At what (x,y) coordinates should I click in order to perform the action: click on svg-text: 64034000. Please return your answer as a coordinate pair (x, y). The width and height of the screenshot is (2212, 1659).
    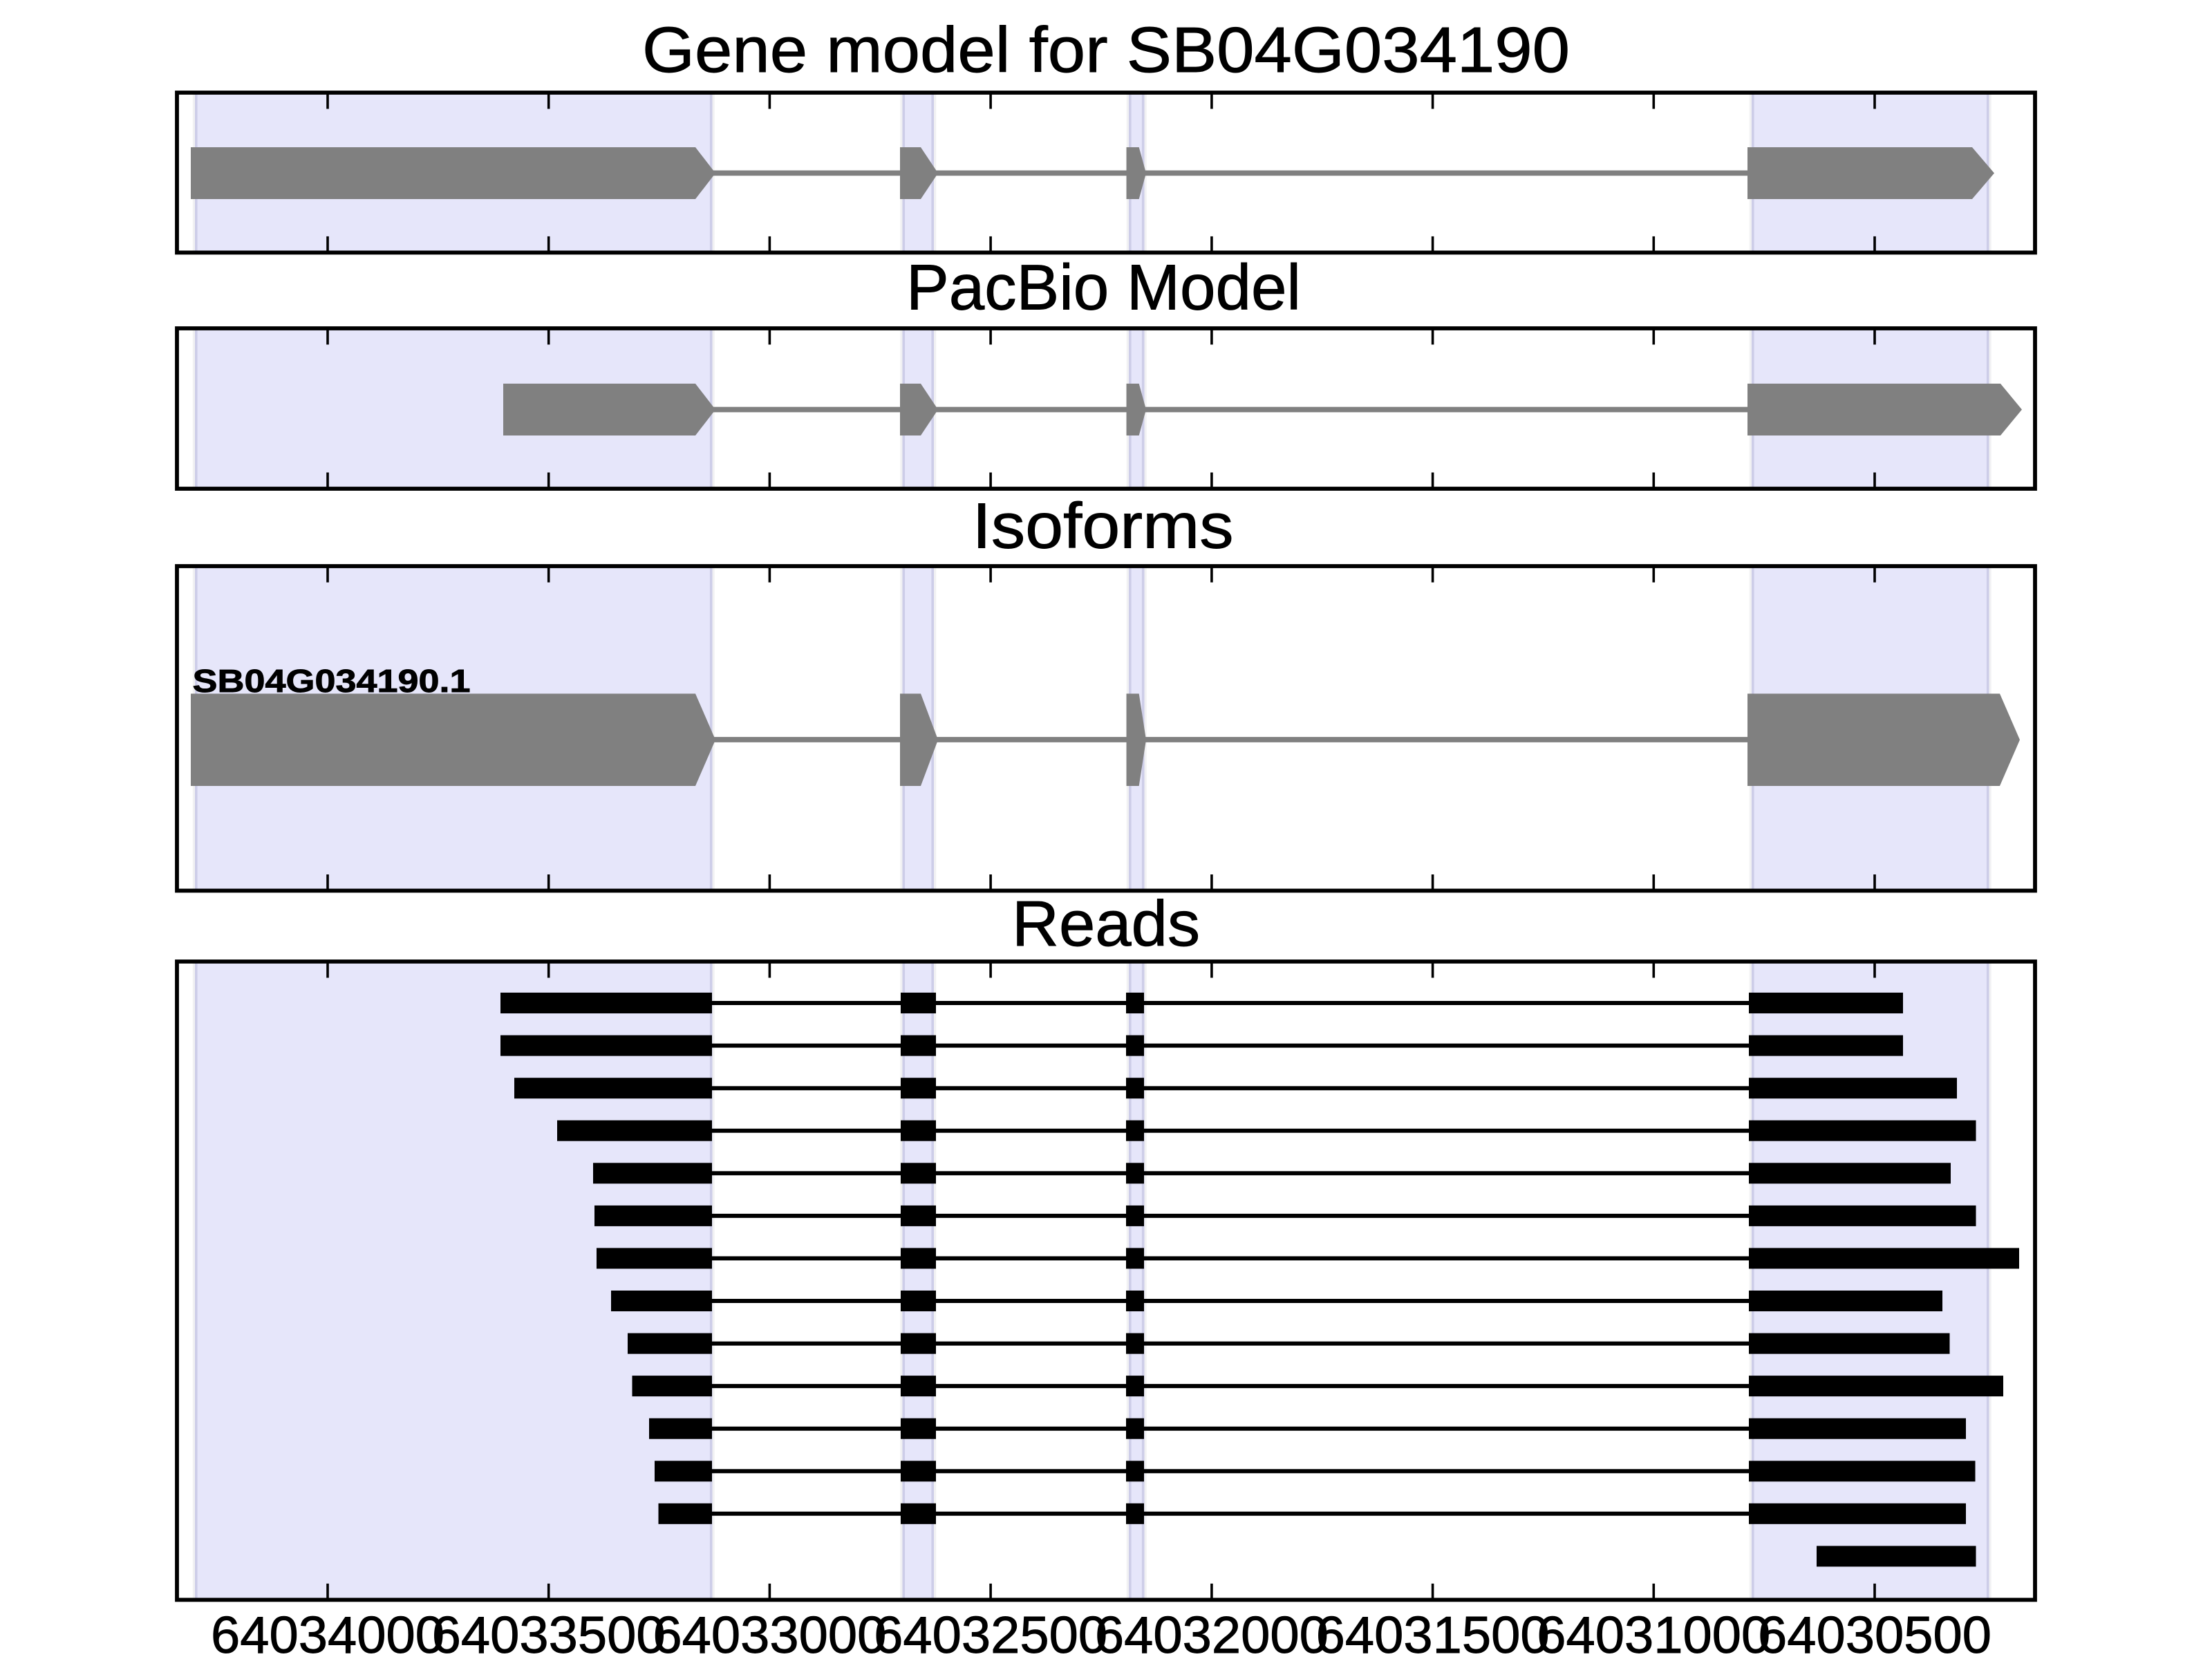
    Looking at the image, I should click on (327, 1633).